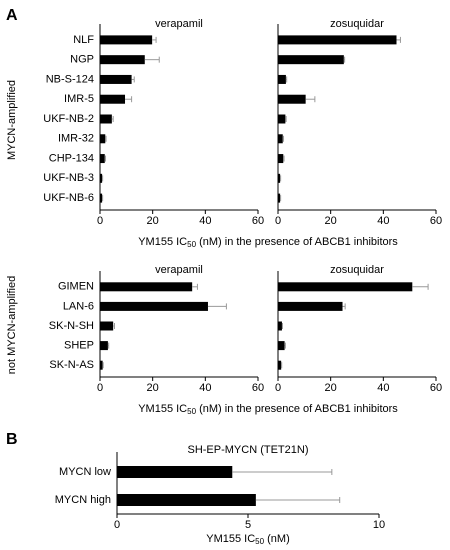  What do you see at coordinates (12, 120) in the screenshot?
I see `y-axis-label: MYCN-amplified` at bounding box center [12, 120].